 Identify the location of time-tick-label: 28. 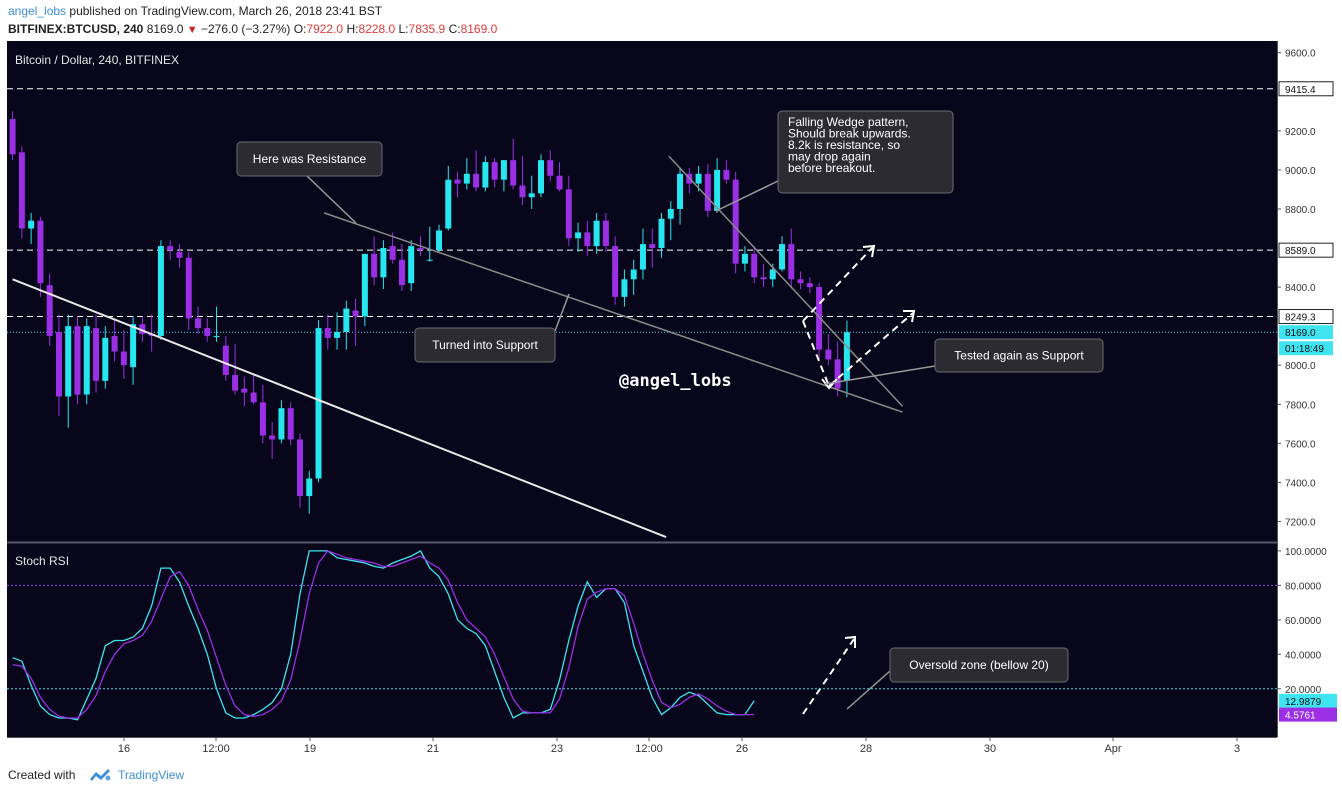
(866, 749).